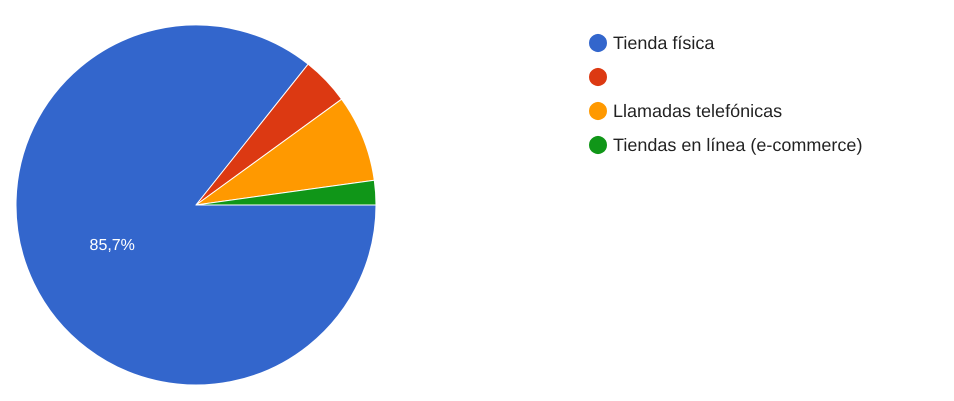 The image size is (954, 401). What do you see at coordinates (737, 145) in the screenshot?
I see `legend-label: Tiendas en línea (e-commerce)` at bounding box center [737, 145].